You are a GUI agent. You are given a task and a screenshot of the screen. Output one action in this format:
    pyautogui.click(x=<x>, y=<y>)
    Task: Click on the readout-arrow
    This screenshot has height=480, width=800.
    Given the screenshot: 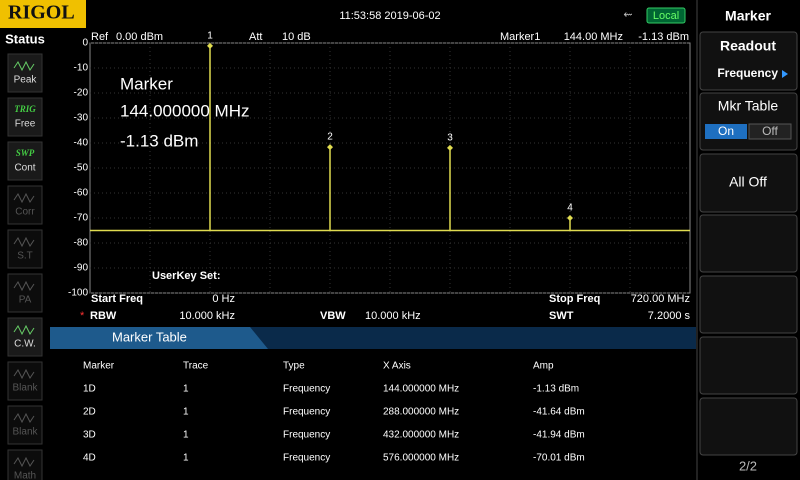 What is the action you would take?
    pyautogui.click(x=785, y=74)
    